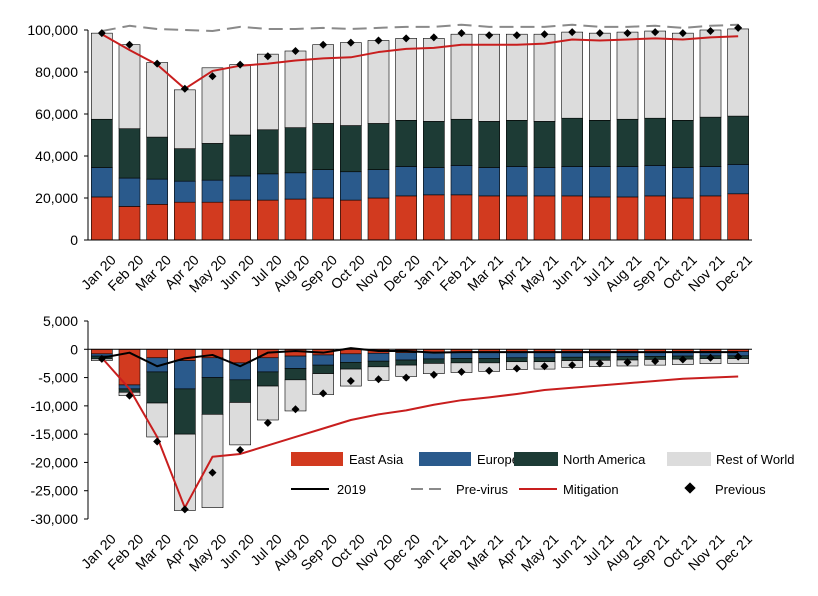 This screenshot has width=818, height=596. Describe the element at coordinates (351, 489) in the screenshot. I see `legend-label-2019: 2019` at that location.